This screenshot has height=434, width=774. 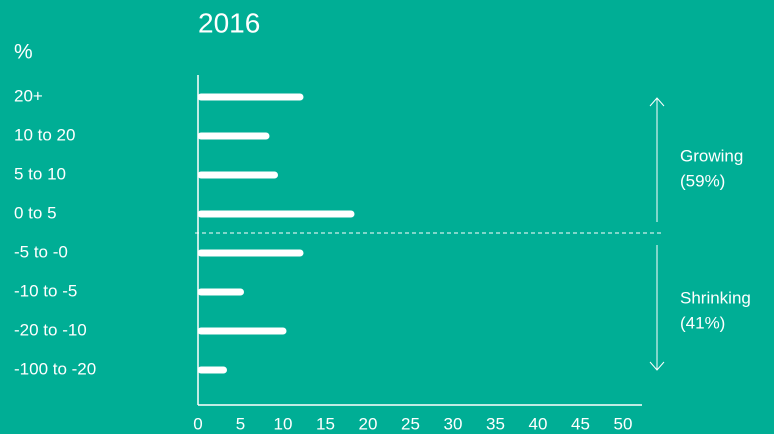 What do you see at coordinates (325, 423) in the screenshot?
I see `x-tick-label: 15` at bounding box center [325, 423].